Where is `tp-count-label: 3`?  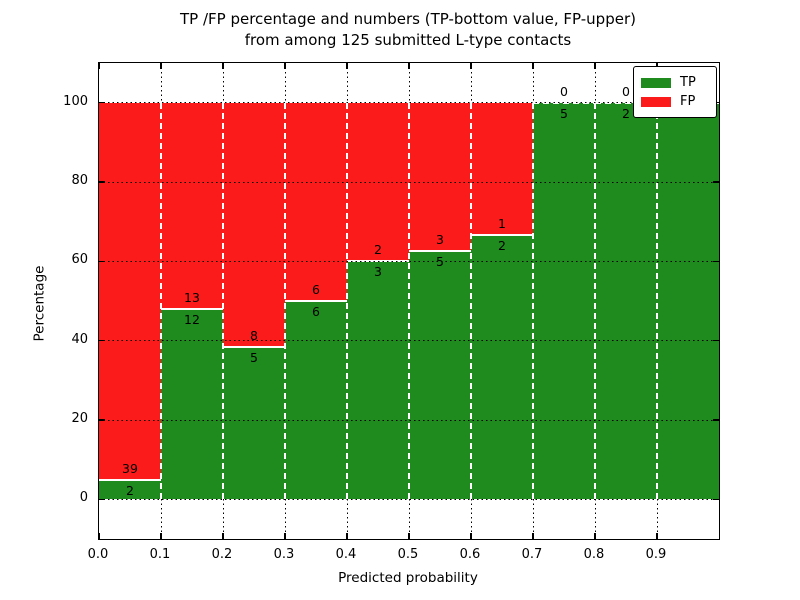 tp-count-label: 3 is located at coordinates (378, 272).